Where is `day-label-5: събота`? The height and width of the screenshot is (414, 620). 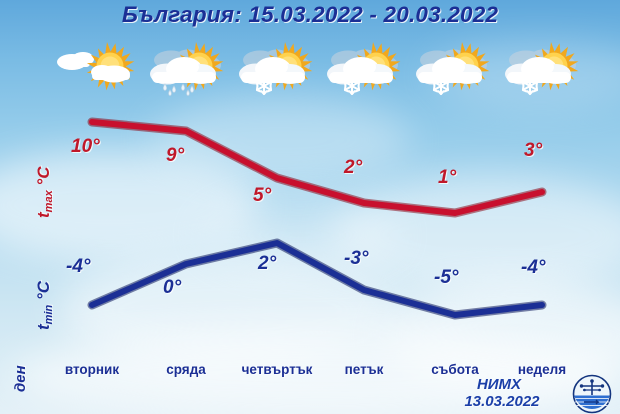 day-label-5: събота is located at coordinates (455, 369).